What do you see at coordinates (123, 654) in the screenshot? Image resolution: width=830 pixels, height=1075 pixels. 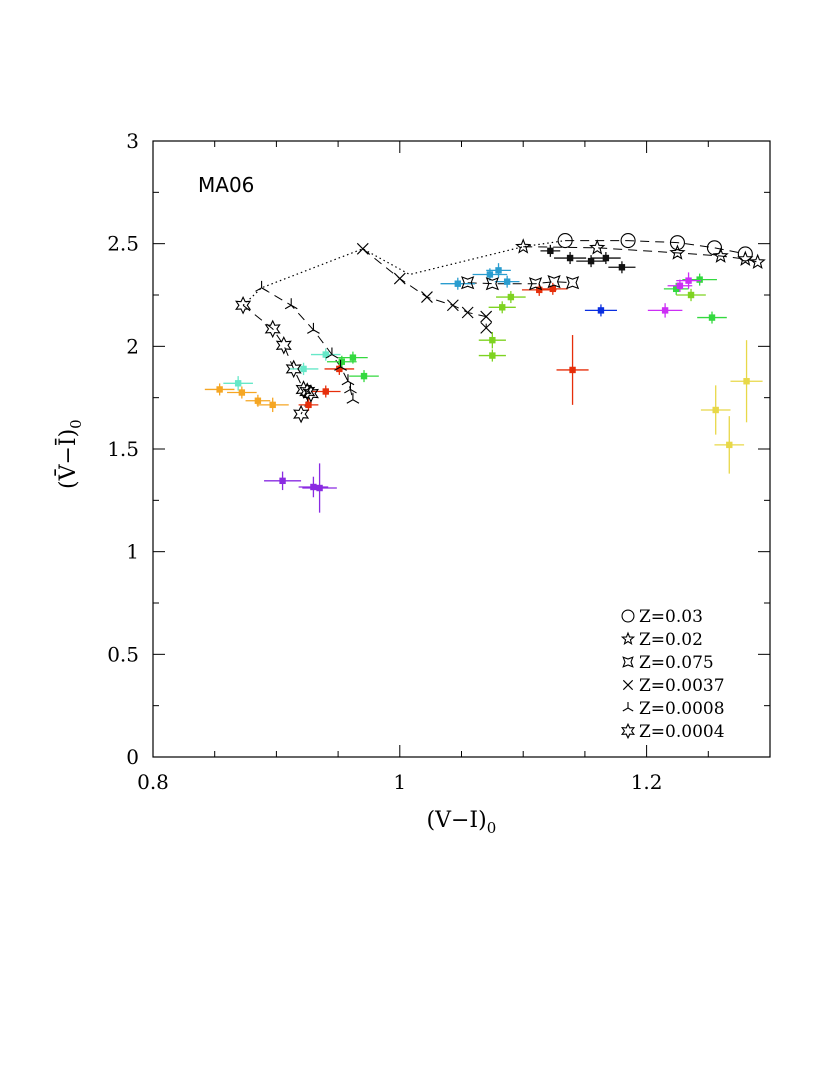 I see `y-tick-label: 0.5` at bounding box center [123, 654].